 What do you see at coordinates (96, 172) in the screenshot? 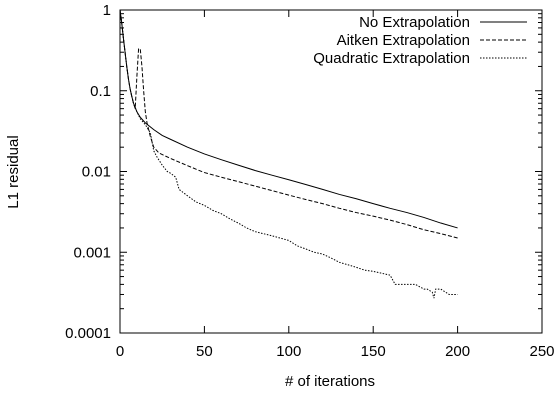
I see `y-tick-label: 0.01` at bounding box center [96, 172].